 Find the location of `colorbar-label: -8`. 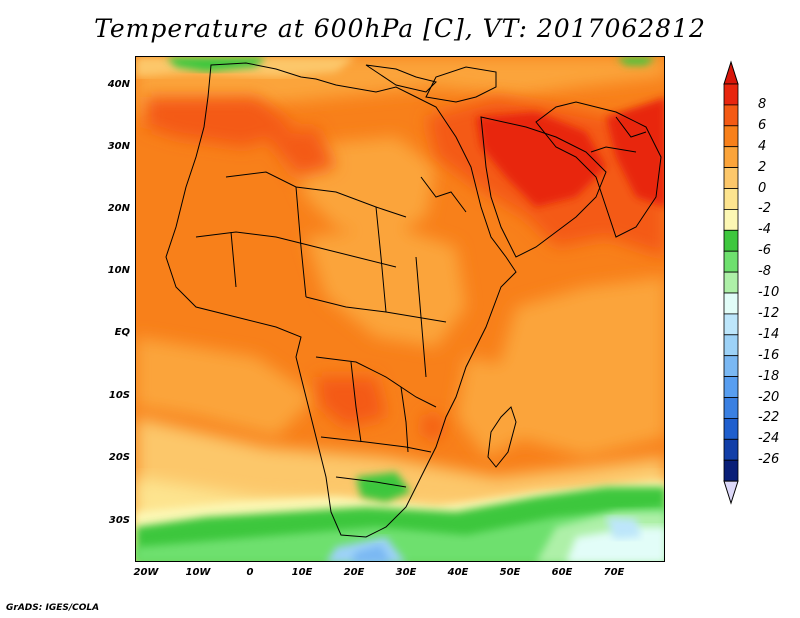

colorbar-label: -8 is located at coordinates (764, 272).